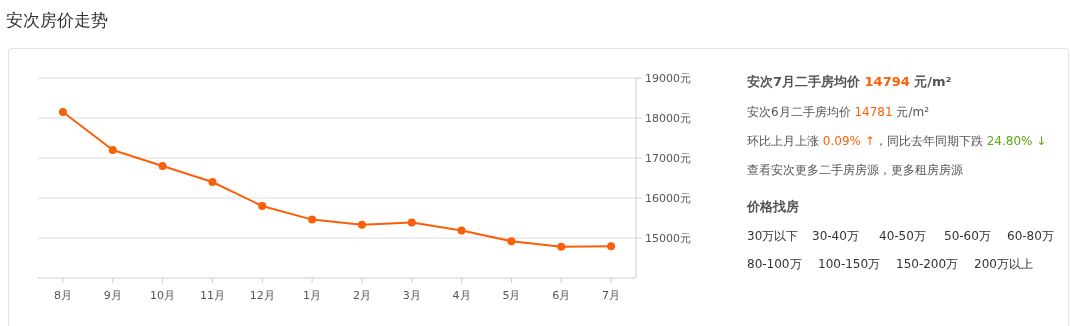 The width and height of the screenshot is (1070, 326). Describe the element at coordinates (262, 295) in the screenshot. I see `x-tick-label: 12月` at that location.